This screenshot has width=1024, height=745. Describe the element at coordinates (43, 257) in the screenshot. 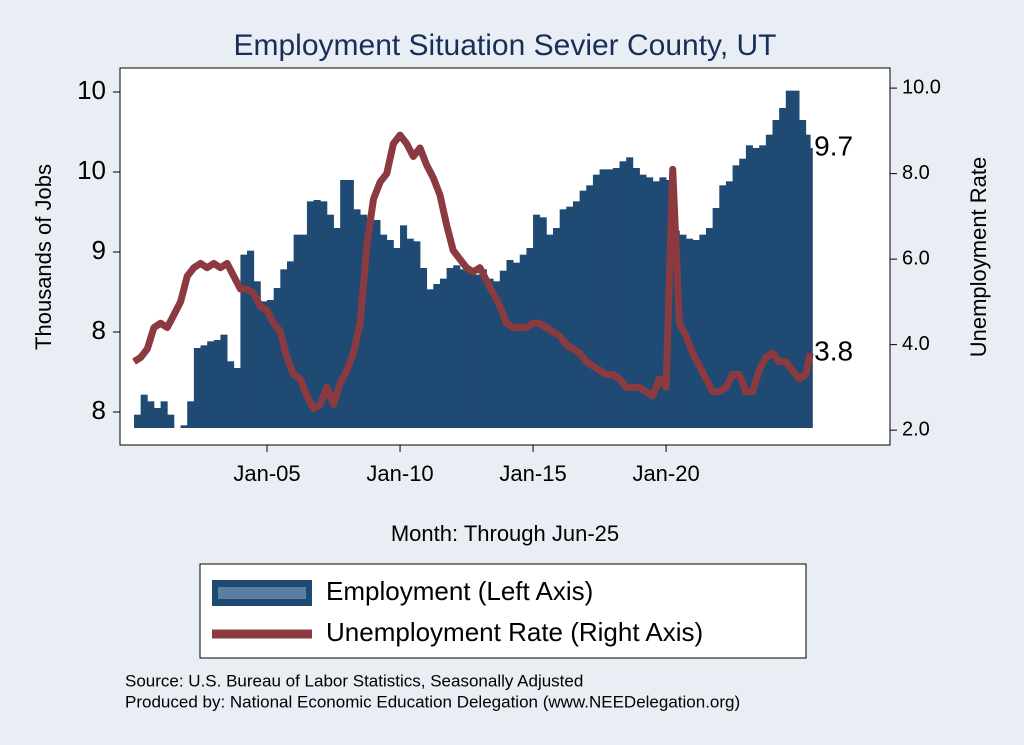

I see `y-axis-title: Thousands of Jobs` at that location.